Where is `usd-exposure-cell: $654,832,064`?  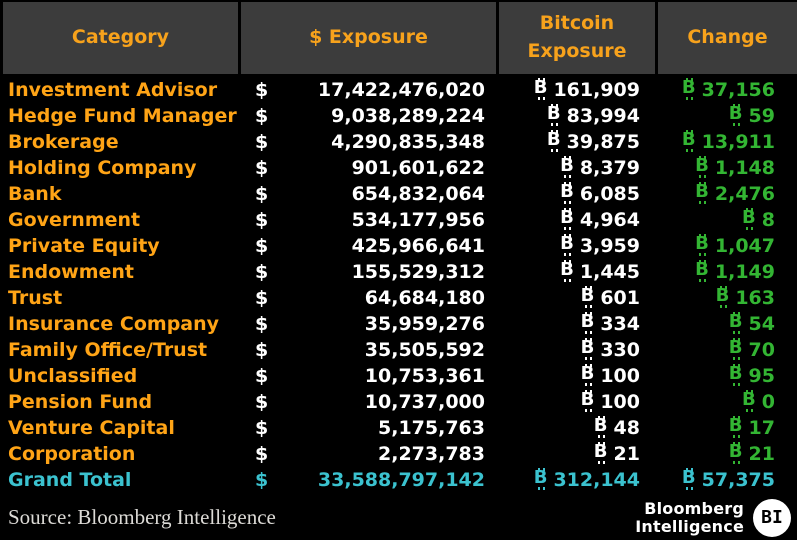
usd-exposure-cell: $654,832,064 is located at coordinates (370, 194).